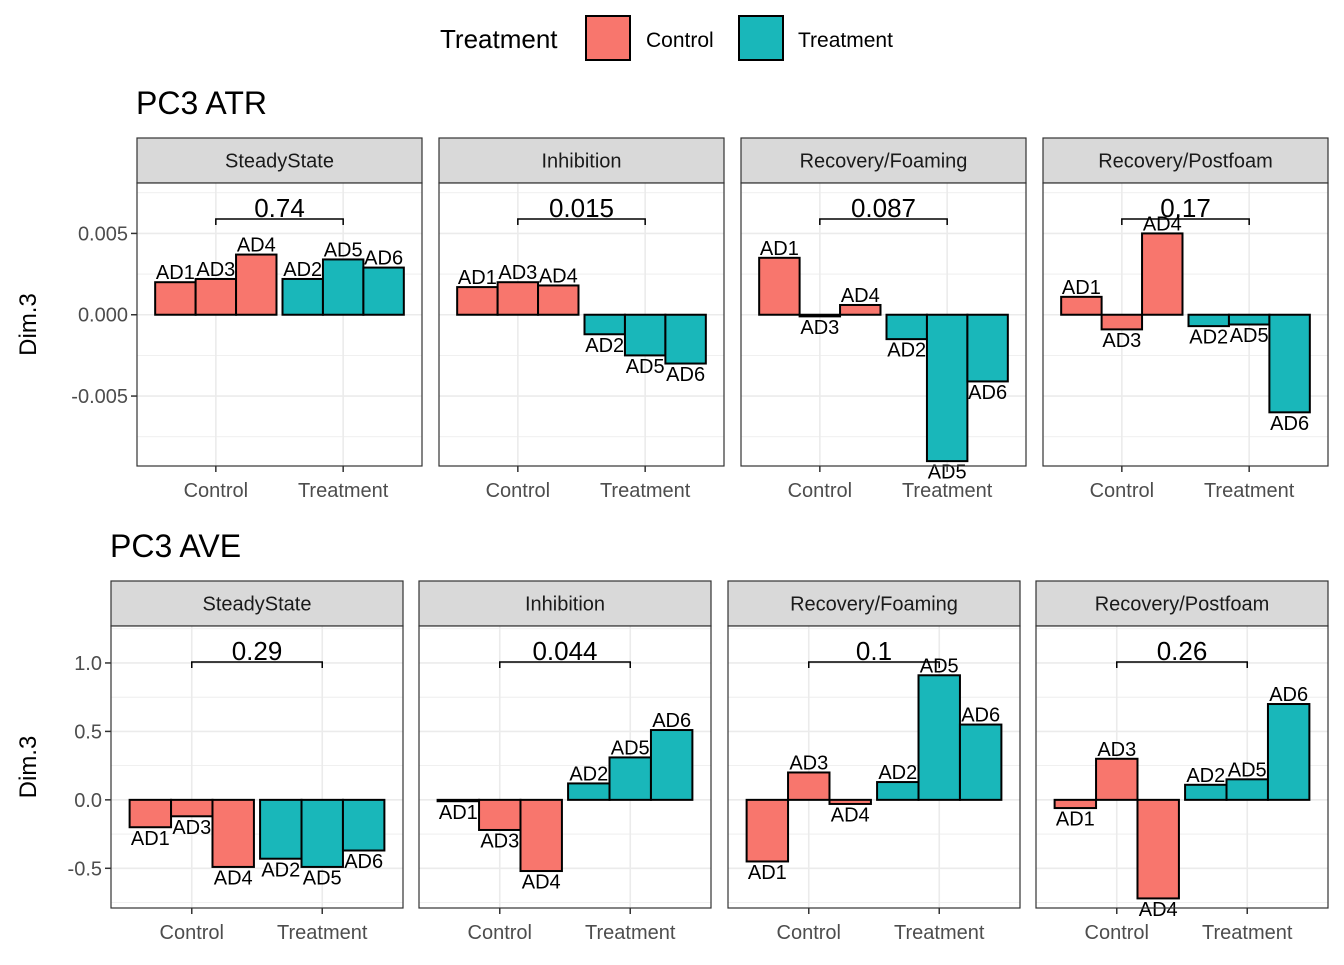 Image resolution: width=1344 pixels, height=965 pixels. I want to click on y-axis-label: Dim.3, so click(28, 767).